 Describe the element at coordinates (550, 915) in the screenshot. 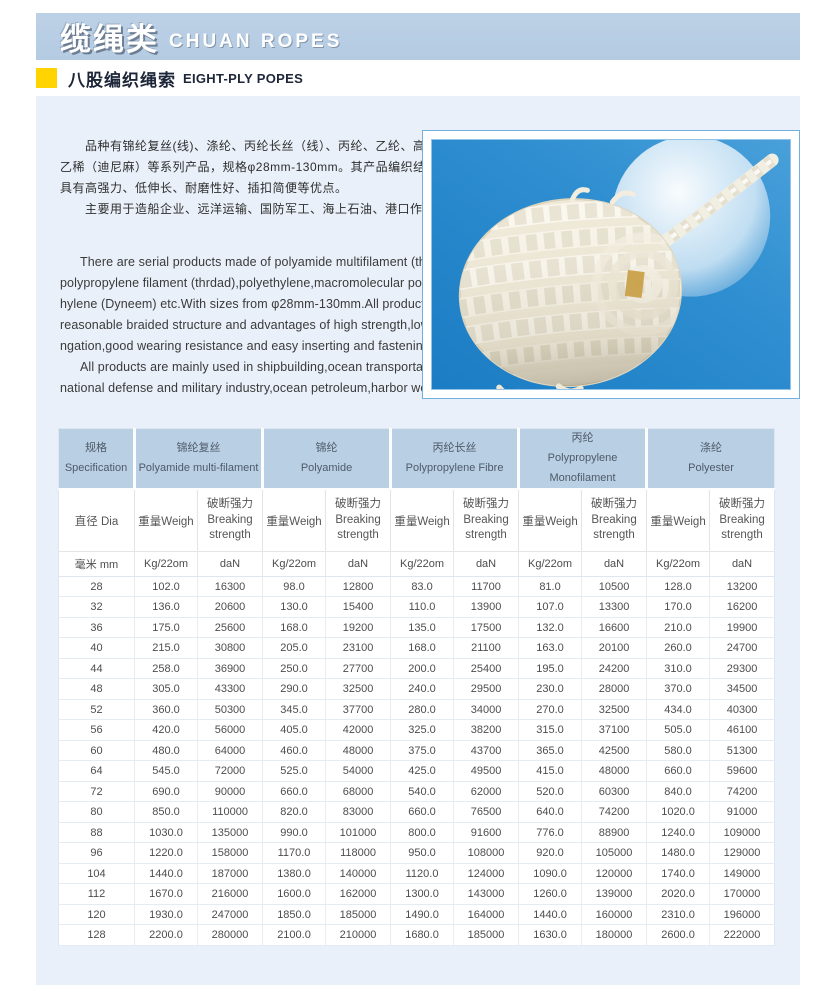

I see `table-cell: 1440.0` at that location.